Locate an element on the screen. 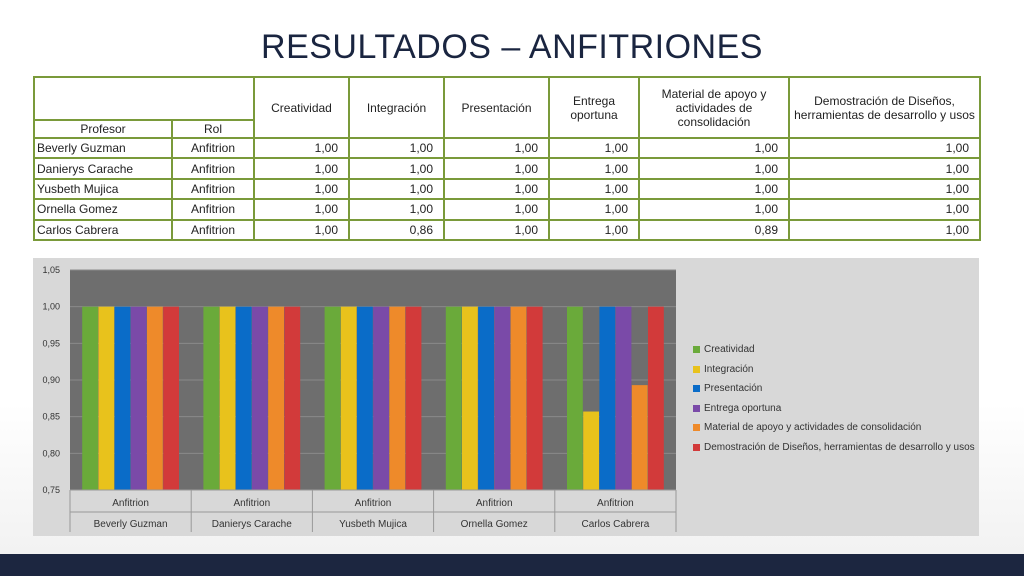 The height and width of the screenshot is (576, 1024). y-tick-label: 0,90 is located at coordinates (51, 380).